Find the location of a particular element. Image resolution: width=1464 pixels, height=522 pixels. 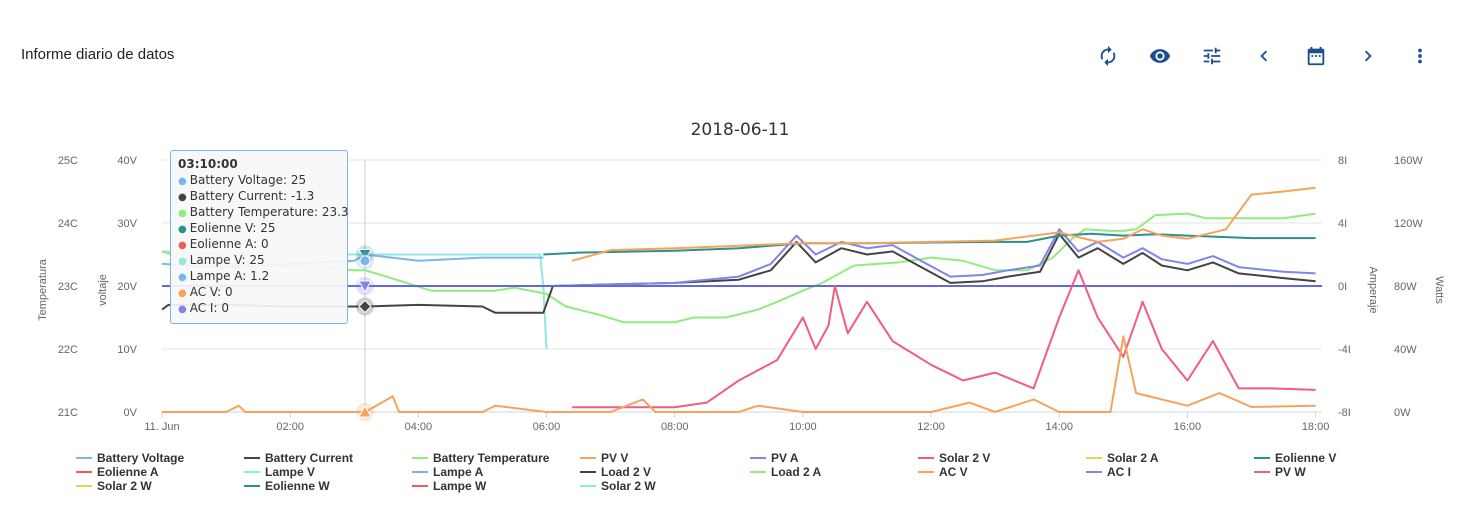

legend-item: PV A is located at coordinates (774, 458).